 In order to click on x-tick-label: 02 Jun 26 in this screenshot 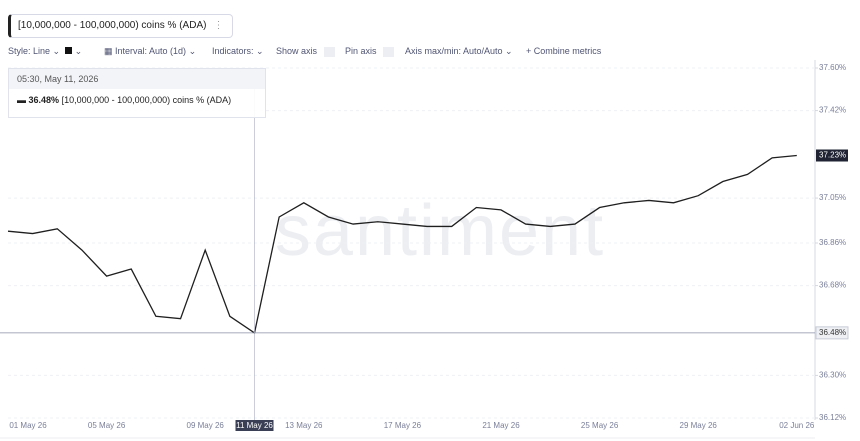, I will do `click(797, 425)`.